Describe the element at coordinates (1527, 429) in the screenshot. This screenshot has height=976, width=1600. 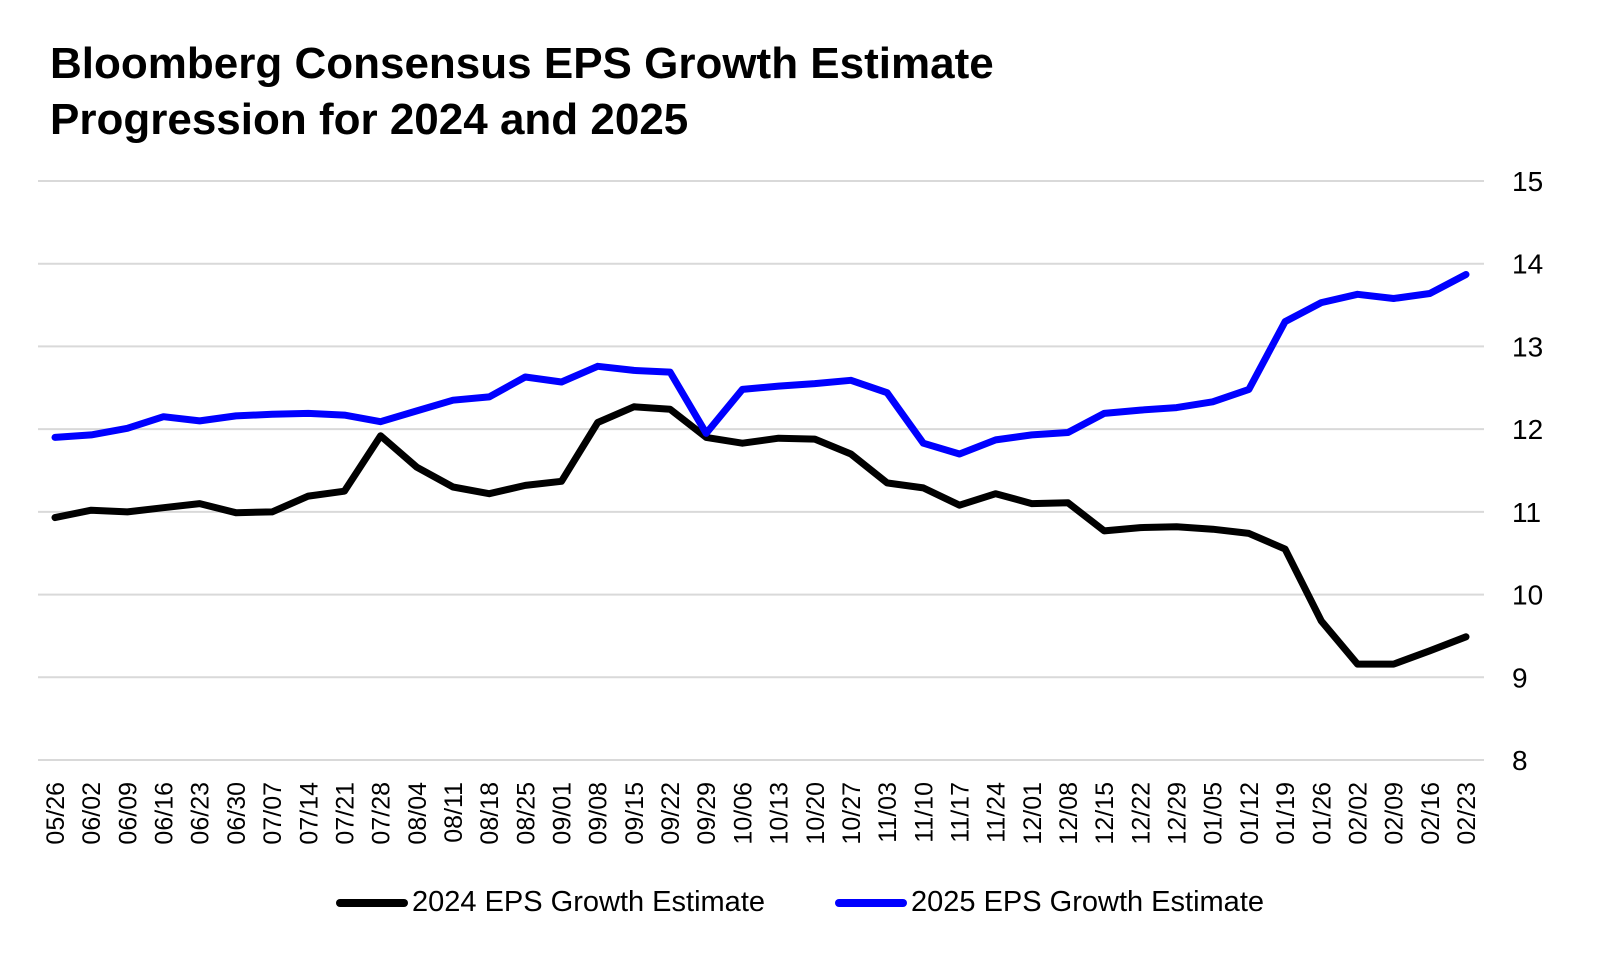
I see `y-tick-label: 12` at that location.